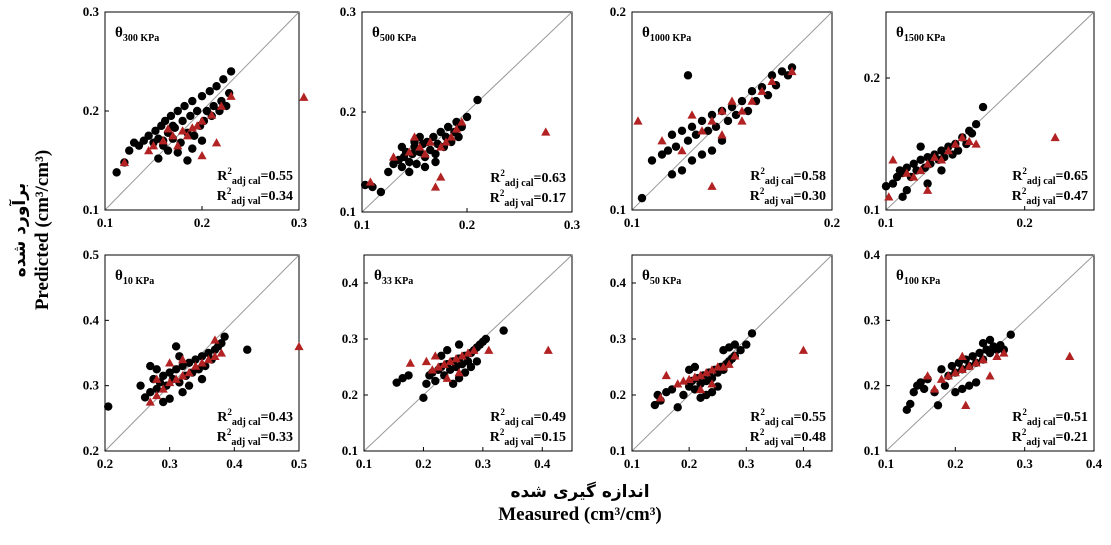 This screenshot has height=545, width=1111. What do you see at coordinates (872, 450) in the screenshot?
I see `y-tick-label: 0.1` at bounding box center [872, 450].